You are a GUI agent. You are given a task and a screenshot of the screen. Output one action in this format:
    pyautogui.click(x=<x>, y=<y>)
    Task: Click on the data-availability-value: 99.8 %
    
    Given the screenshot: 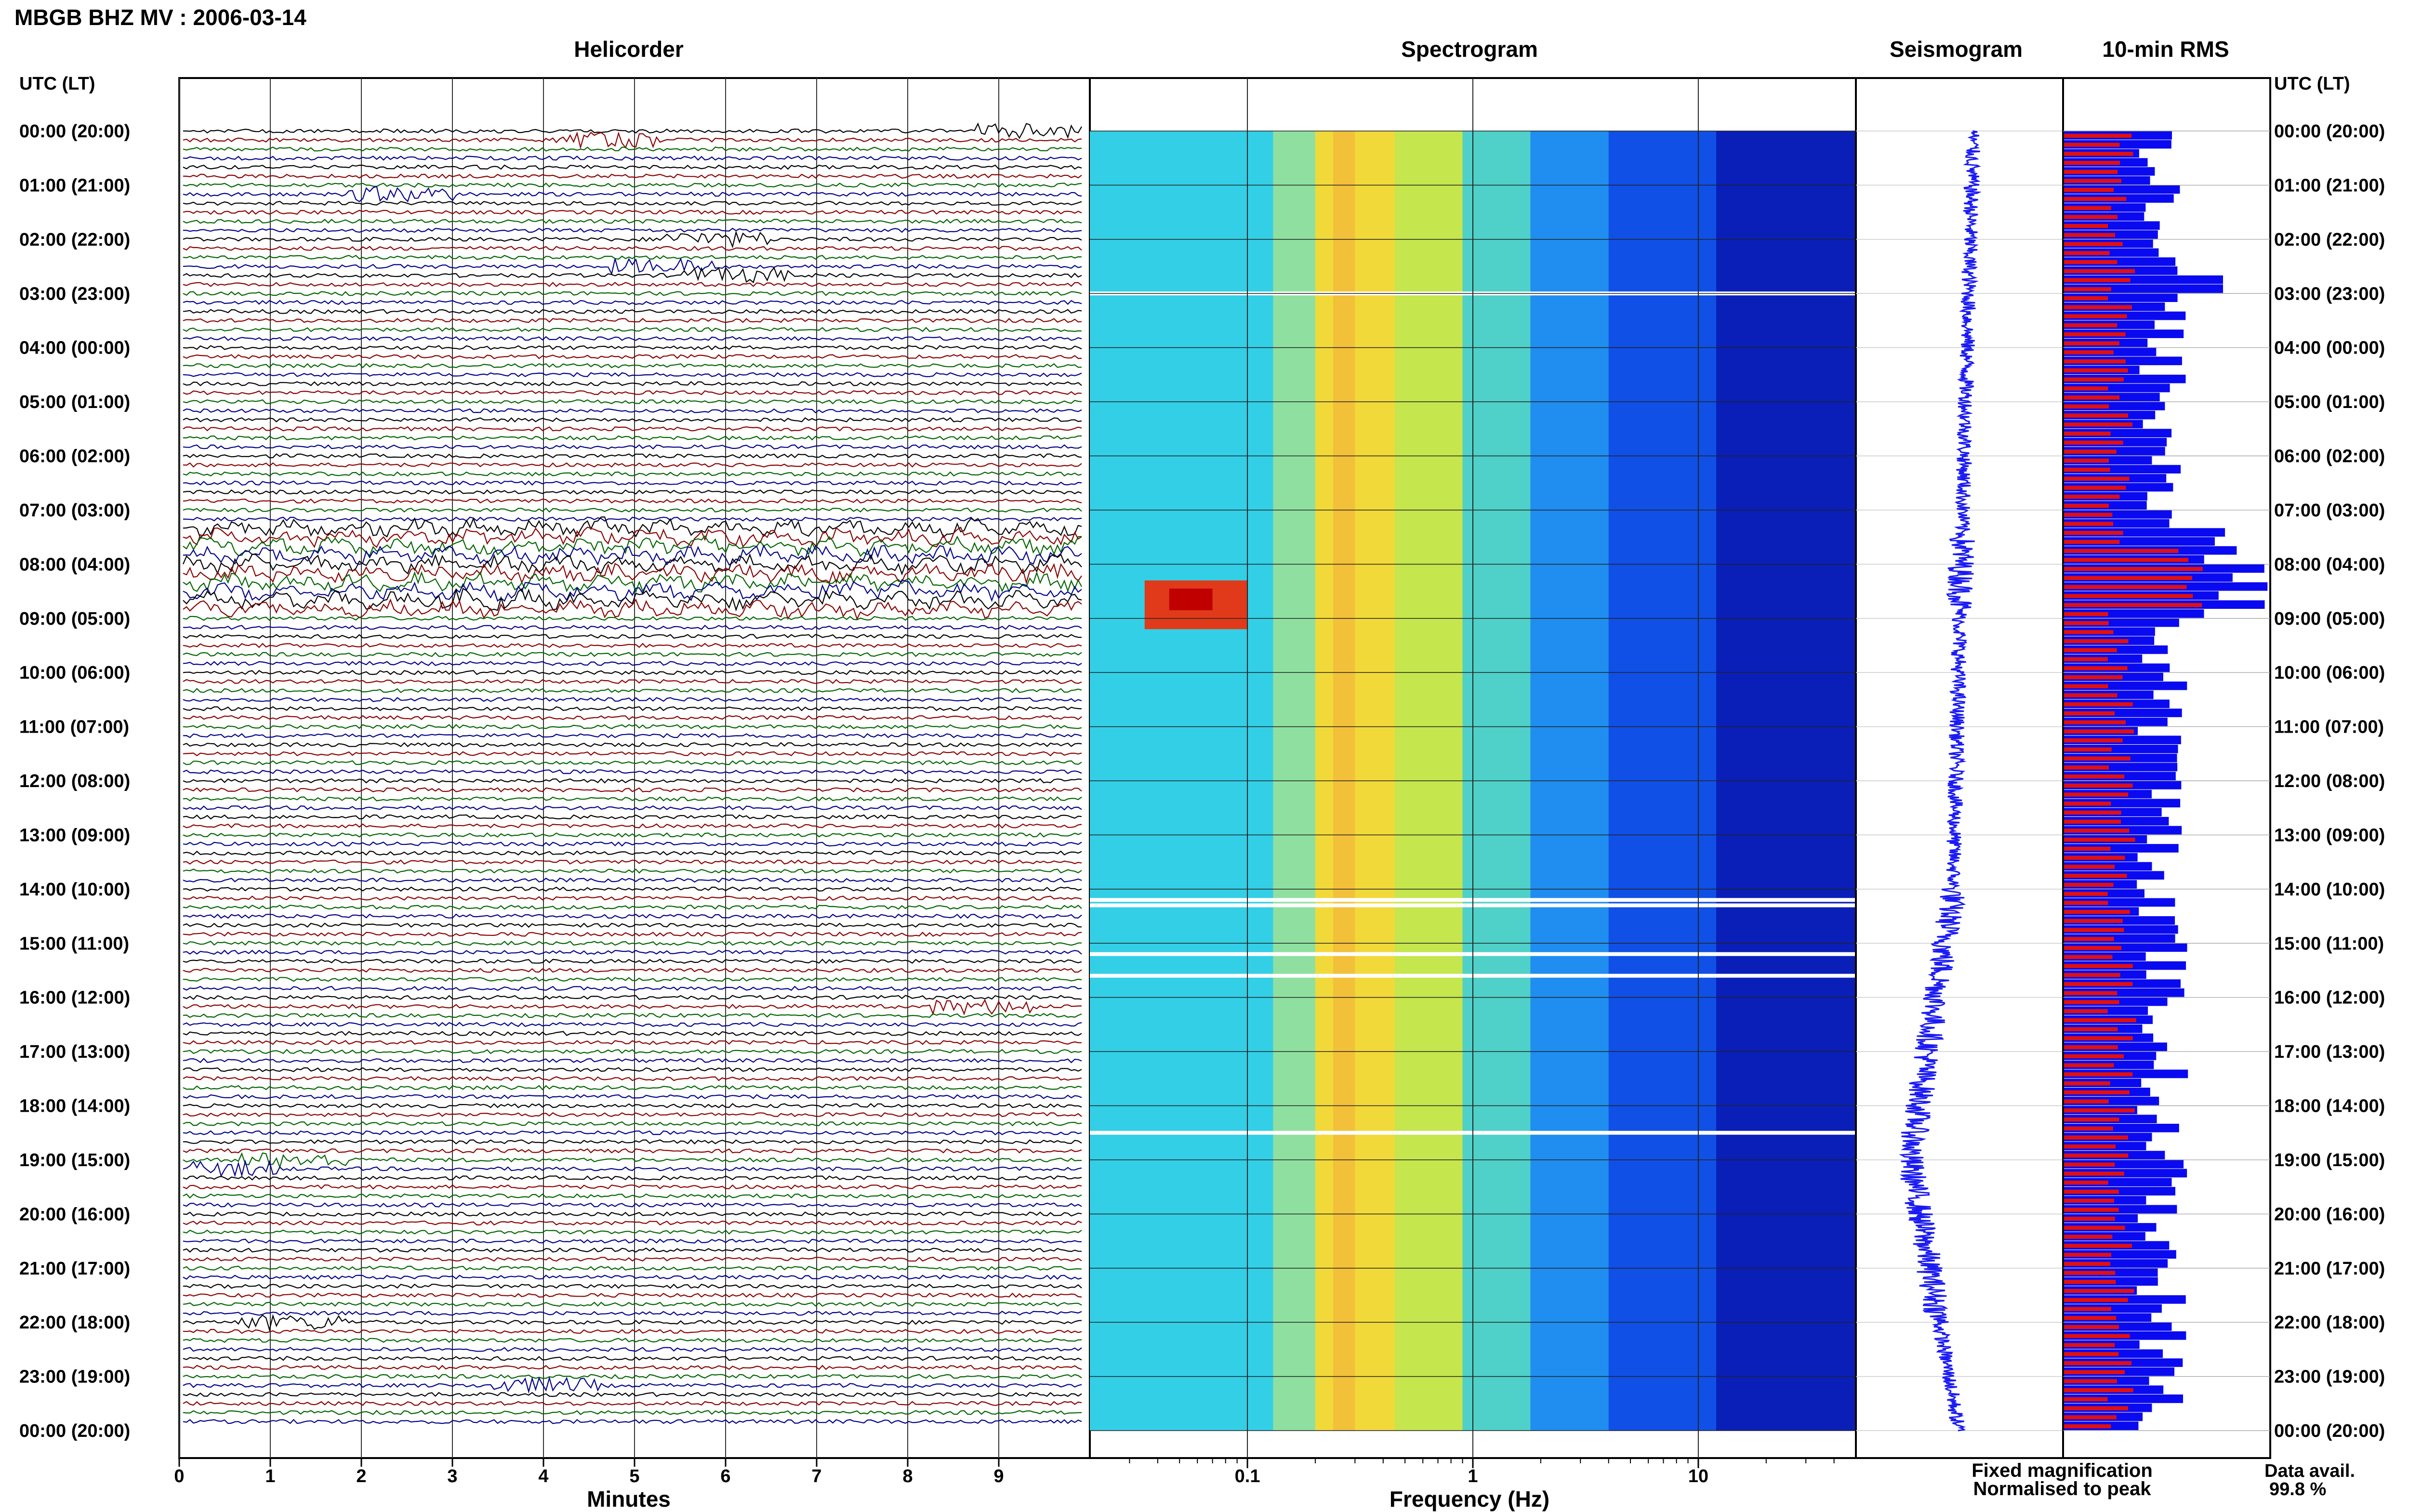 What is the action you would take?
    pyautogui.click(x=2297, y=1489)
    